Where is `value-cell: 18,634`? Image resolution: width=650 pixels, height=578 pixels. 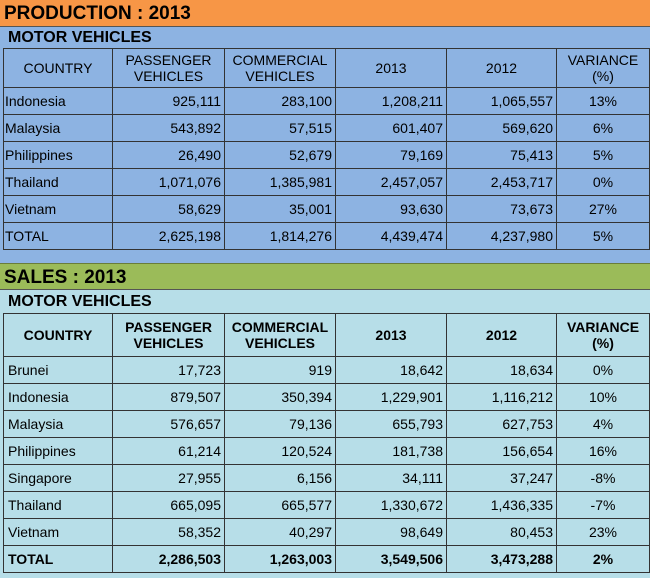
value-cell: 18,634 is located at coordinates (501, 370).